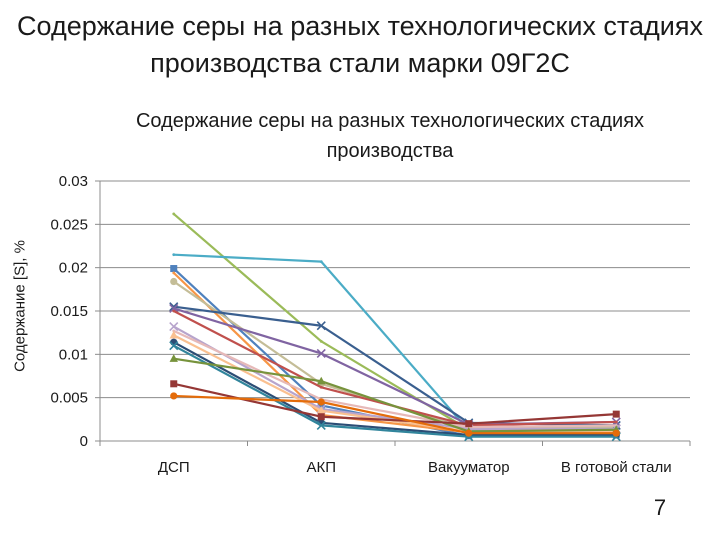  What do you see at coordinates (69, 398) in the screenshot?
I see `y-tick-label: 0.005` at bounding box center [69, 398].